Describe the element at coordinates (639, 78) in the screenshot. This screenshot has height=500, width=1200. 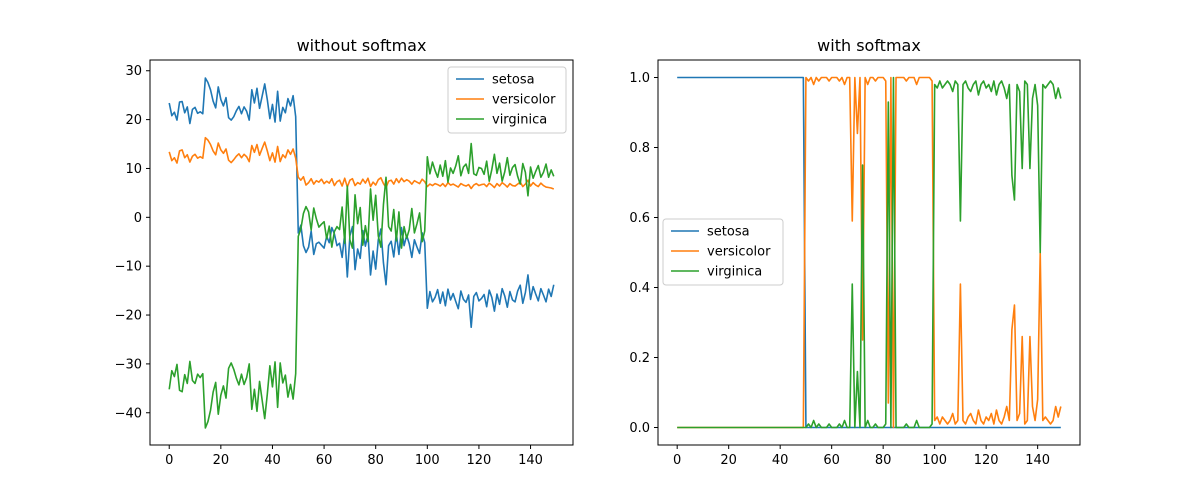
I see `y-tick-label: 1.0` at that location.